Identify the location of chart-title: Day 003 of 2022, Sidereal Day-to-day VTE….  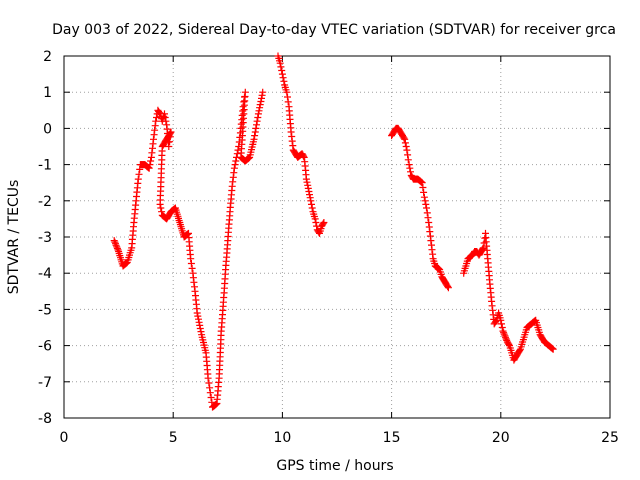
(334, 30).